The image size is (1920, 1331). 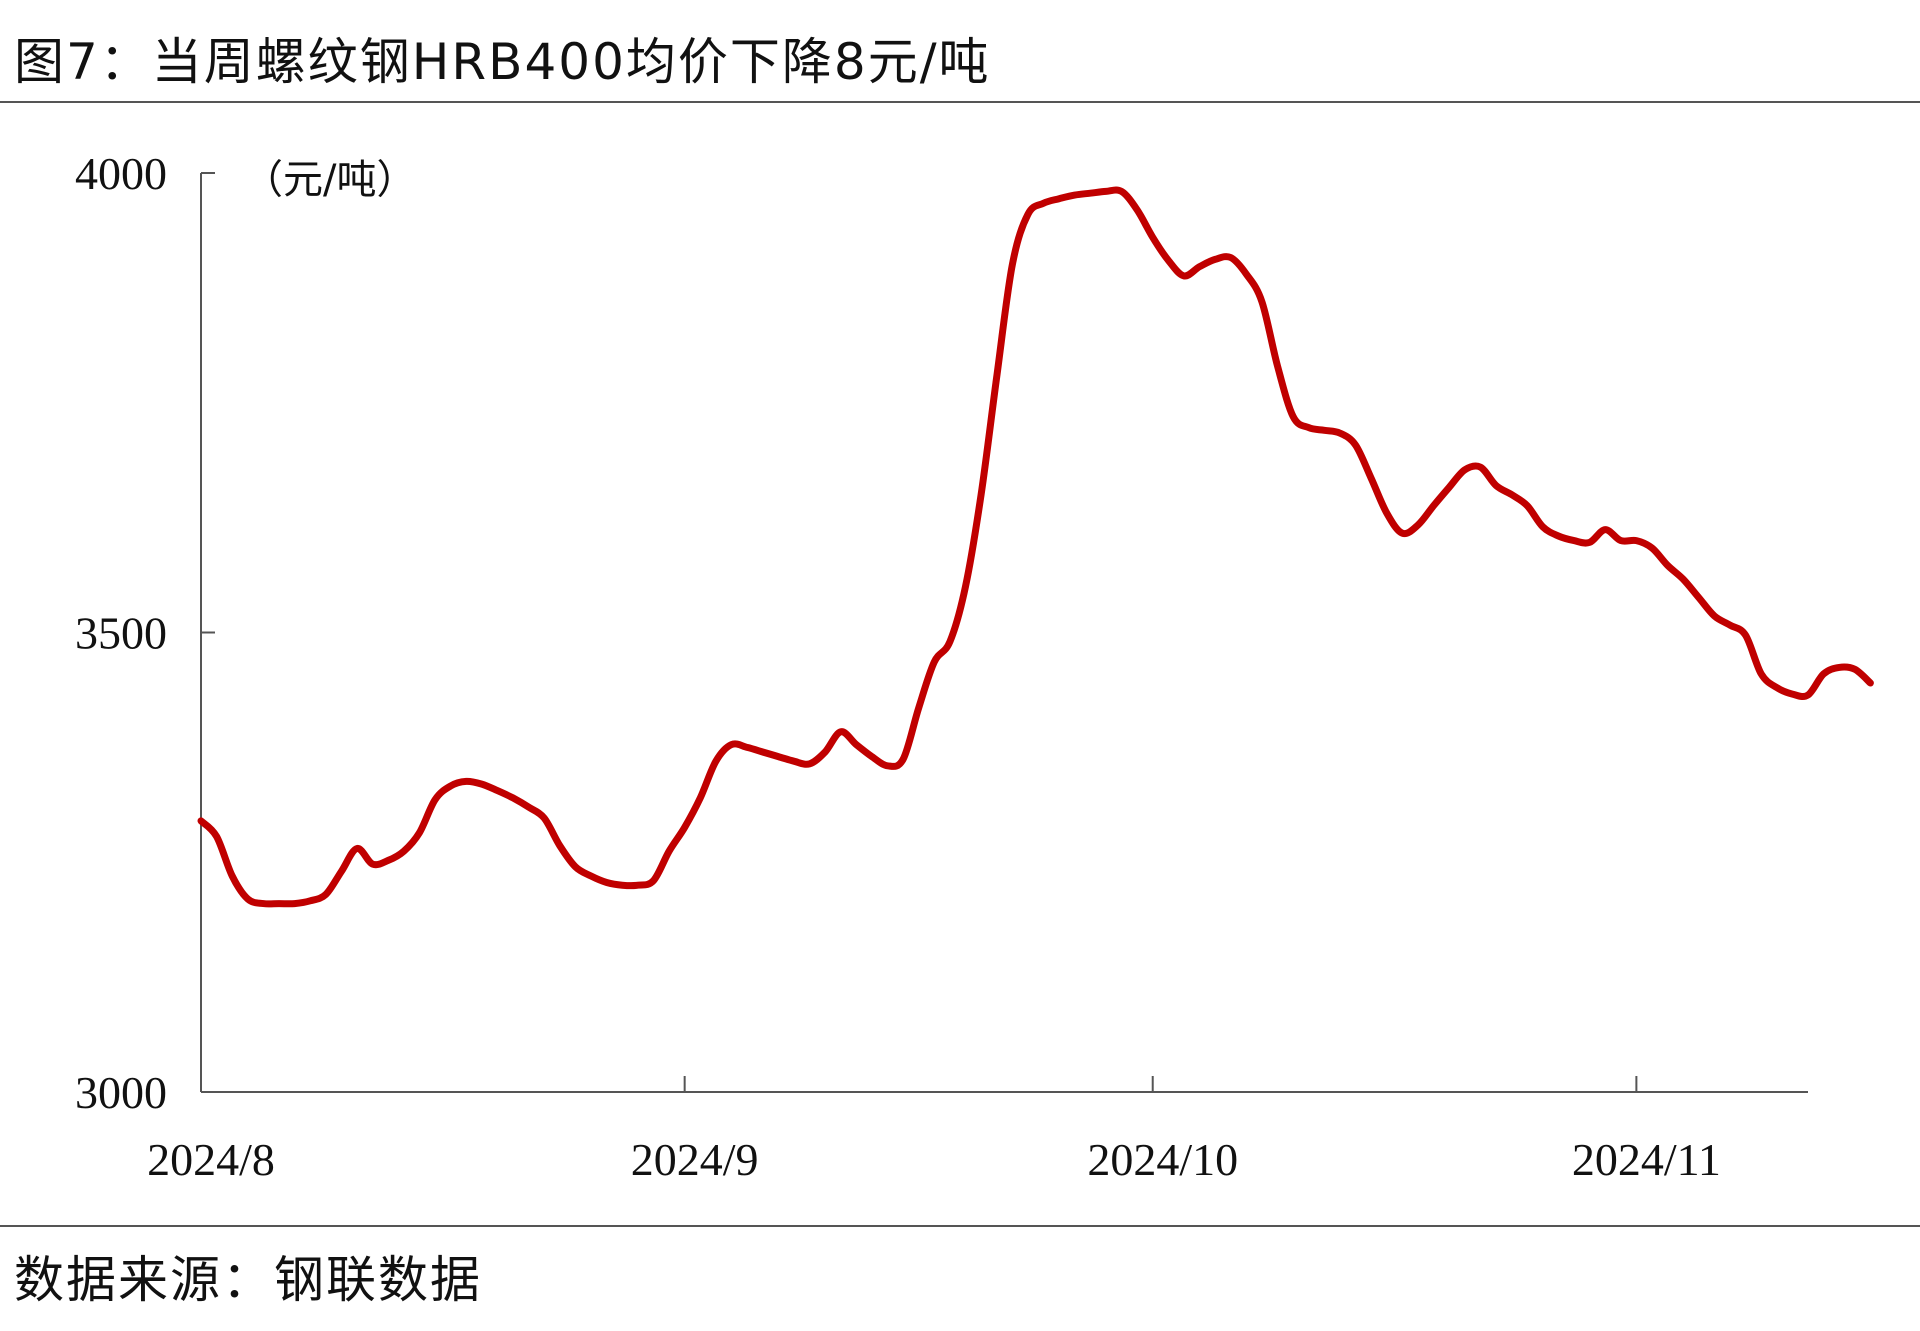 What do you see at coordinates (211, 1159) in the screenshot?
I see `x-tick-label: 2024/8` at bounding box center [211, 1159].